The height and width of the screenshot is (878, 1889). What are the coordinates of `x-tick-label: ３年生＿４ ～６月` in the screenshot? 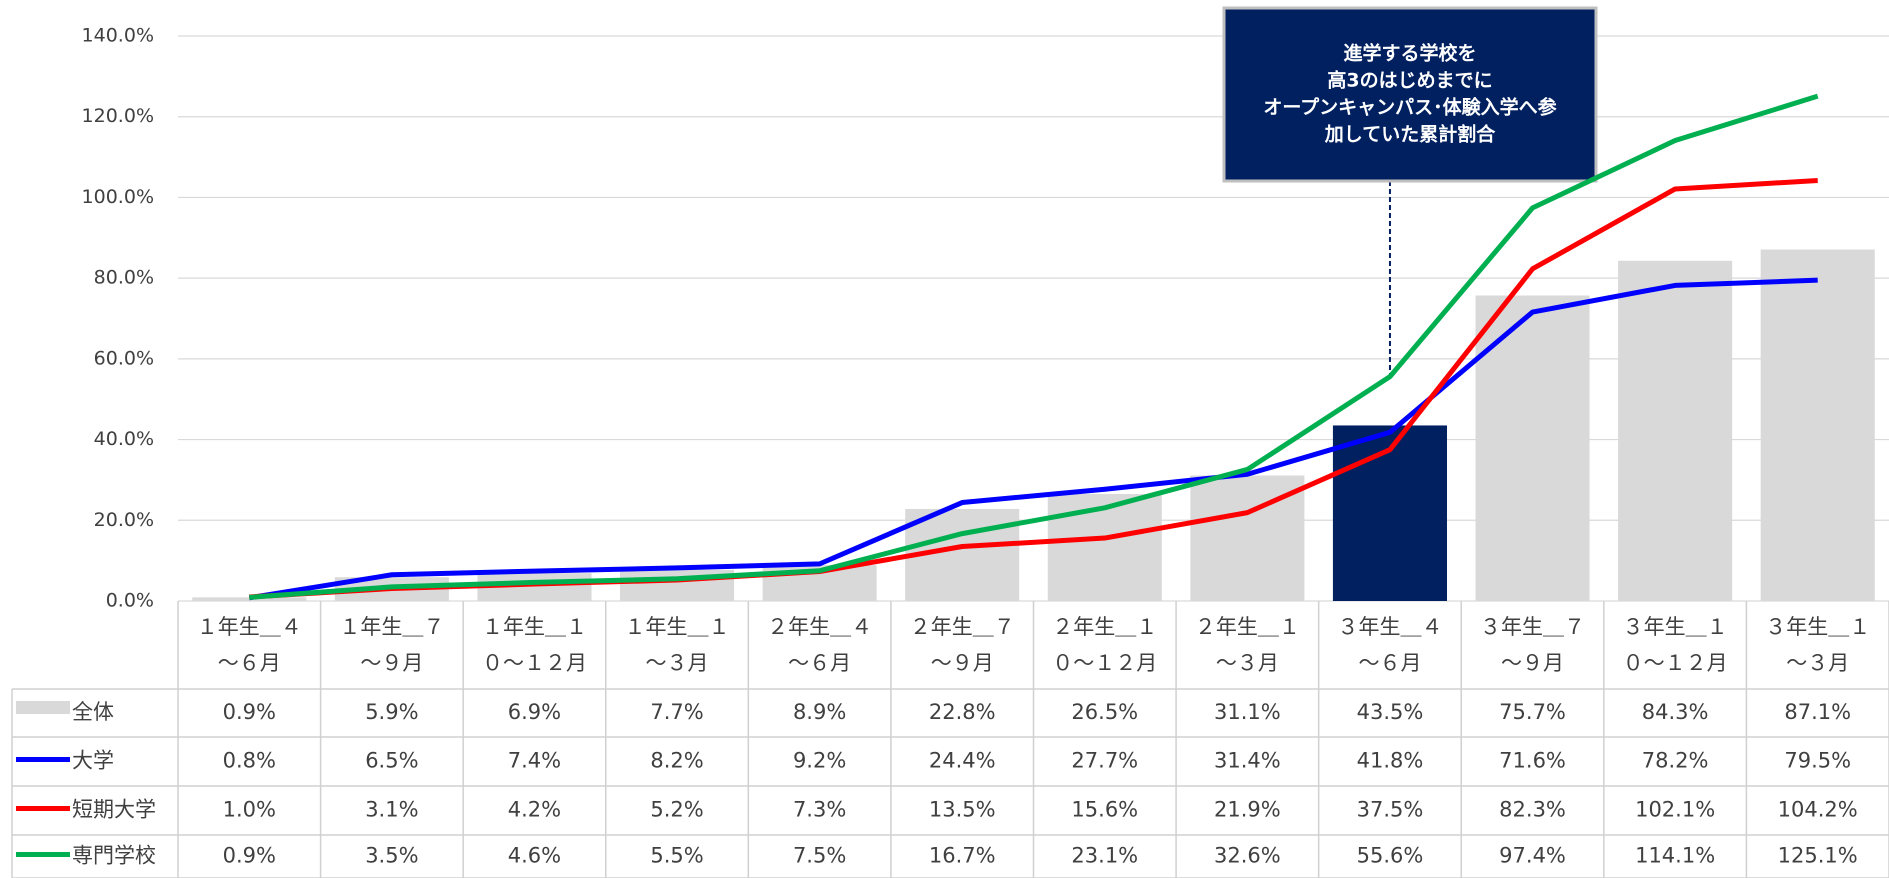 It's located at (1389, 645).